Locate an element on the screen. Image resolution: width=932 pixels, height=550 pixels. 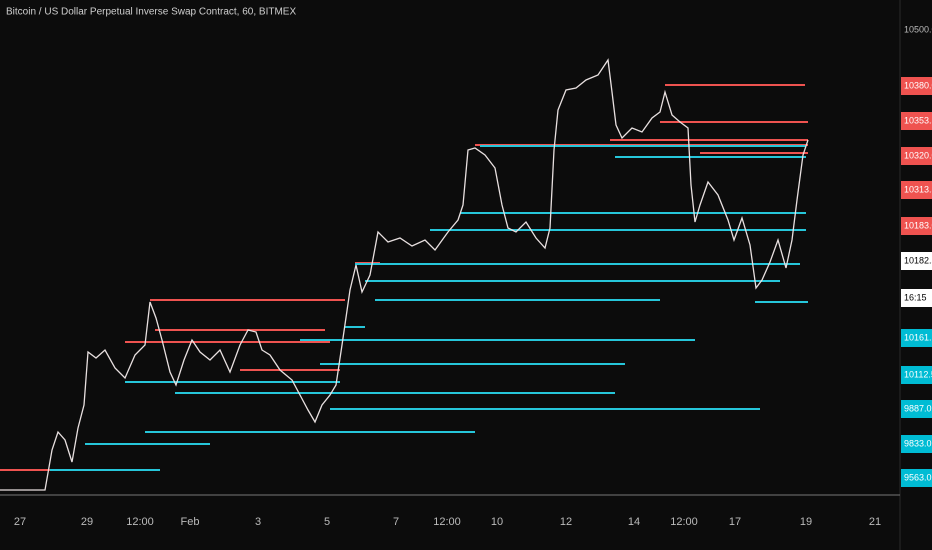
time-label: 7 is located at coordinates (396, 522).